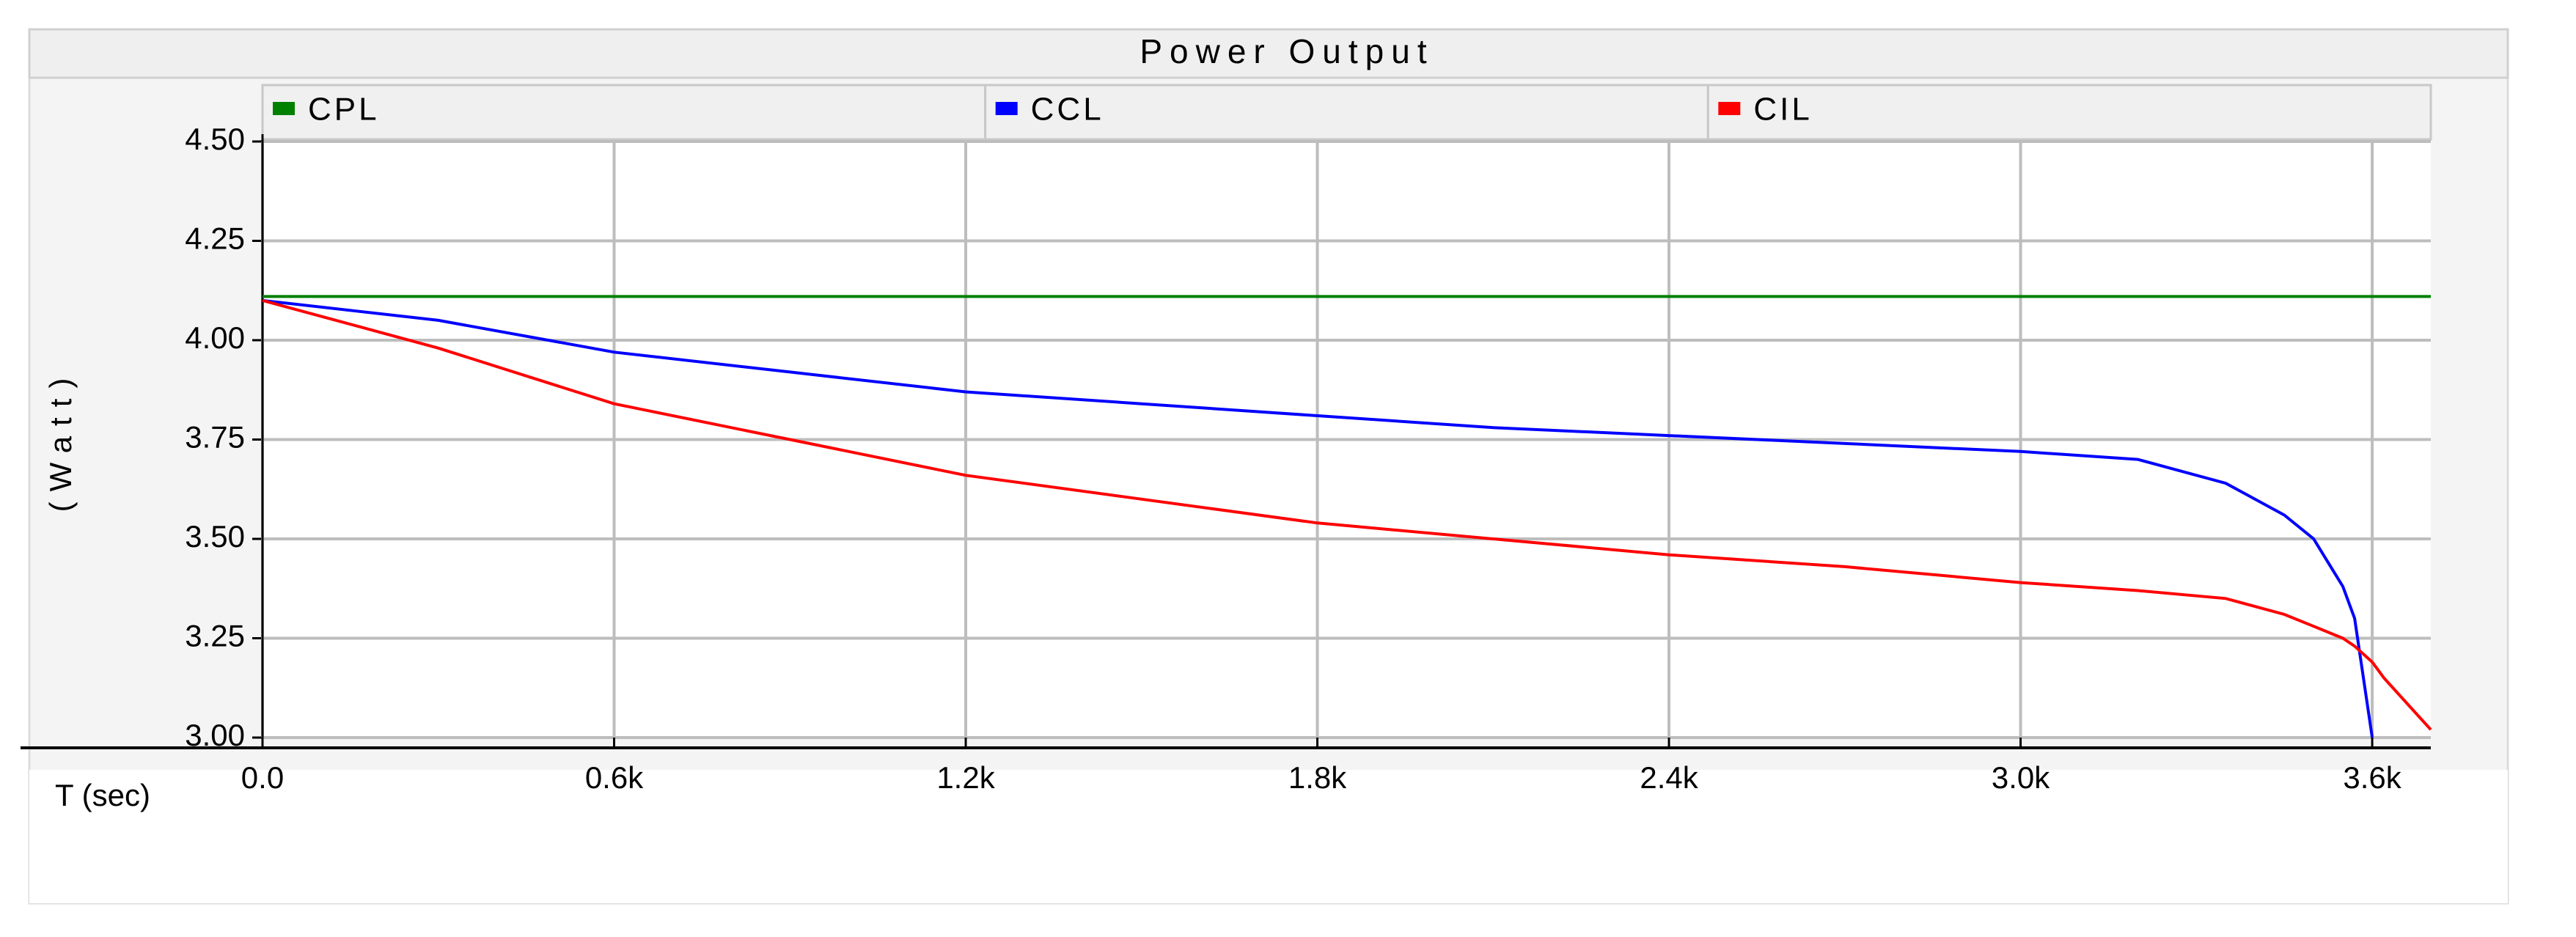 This screenshot has height=937, width=2576. I want to click on x-tick-label: 3.6k, so click(2372, 778).